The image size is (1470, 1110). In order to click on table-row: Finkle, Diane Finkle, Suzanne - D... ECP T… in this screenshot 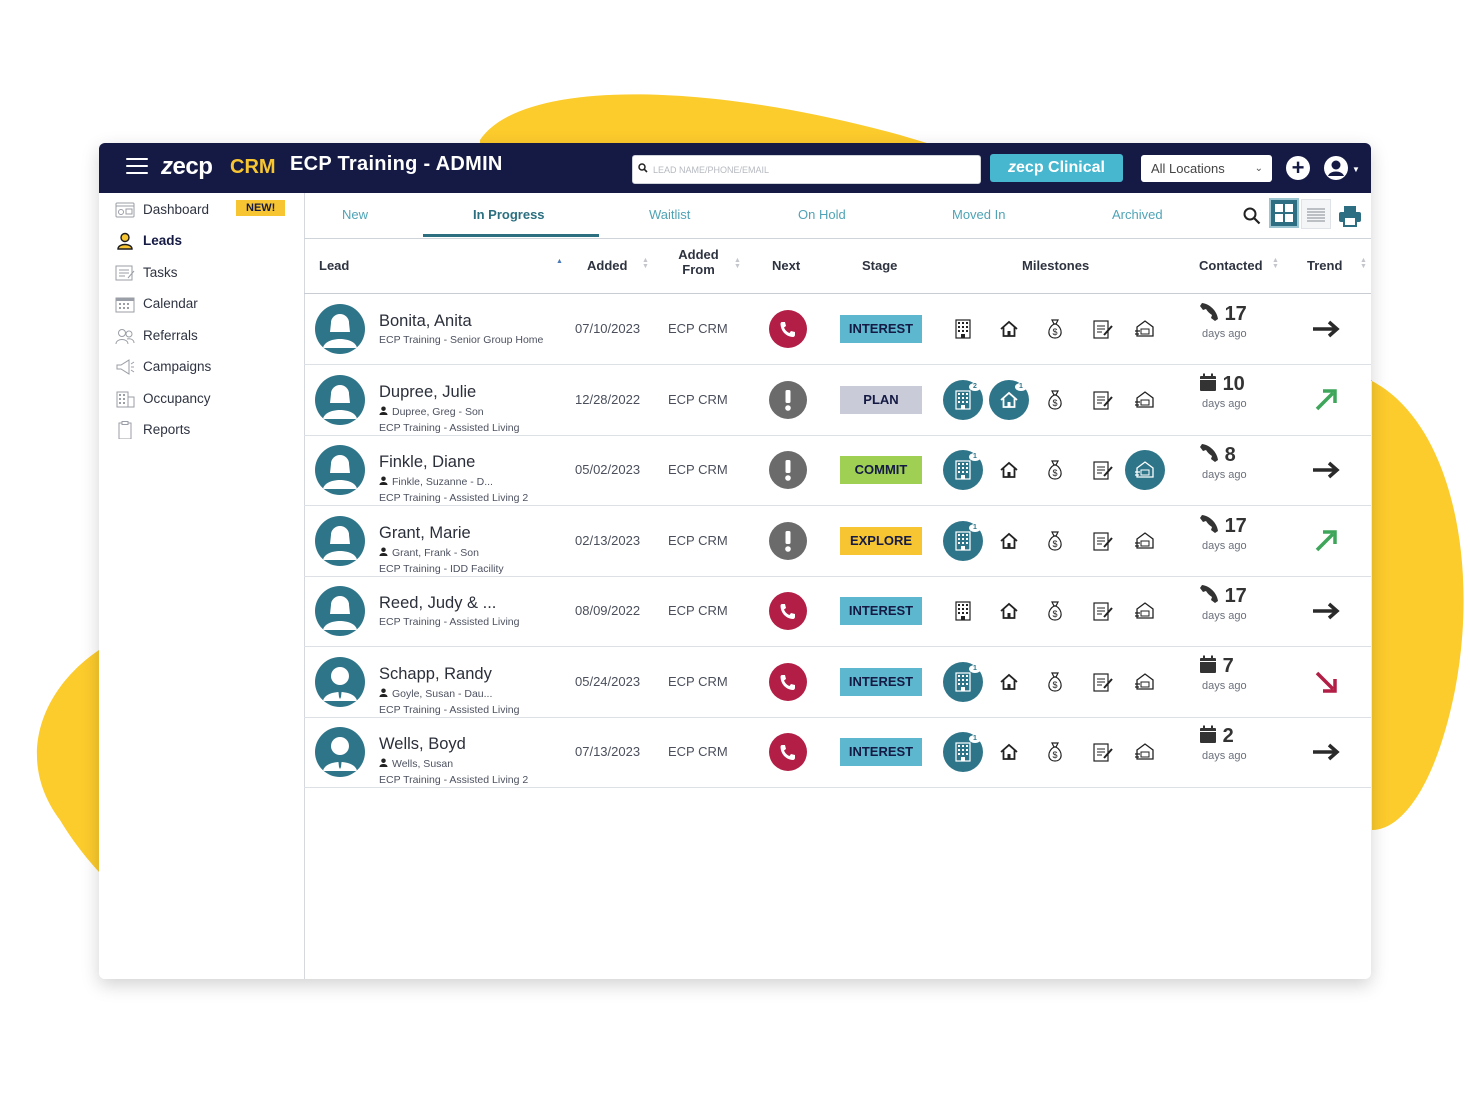, I will do `click(837, 470)`.